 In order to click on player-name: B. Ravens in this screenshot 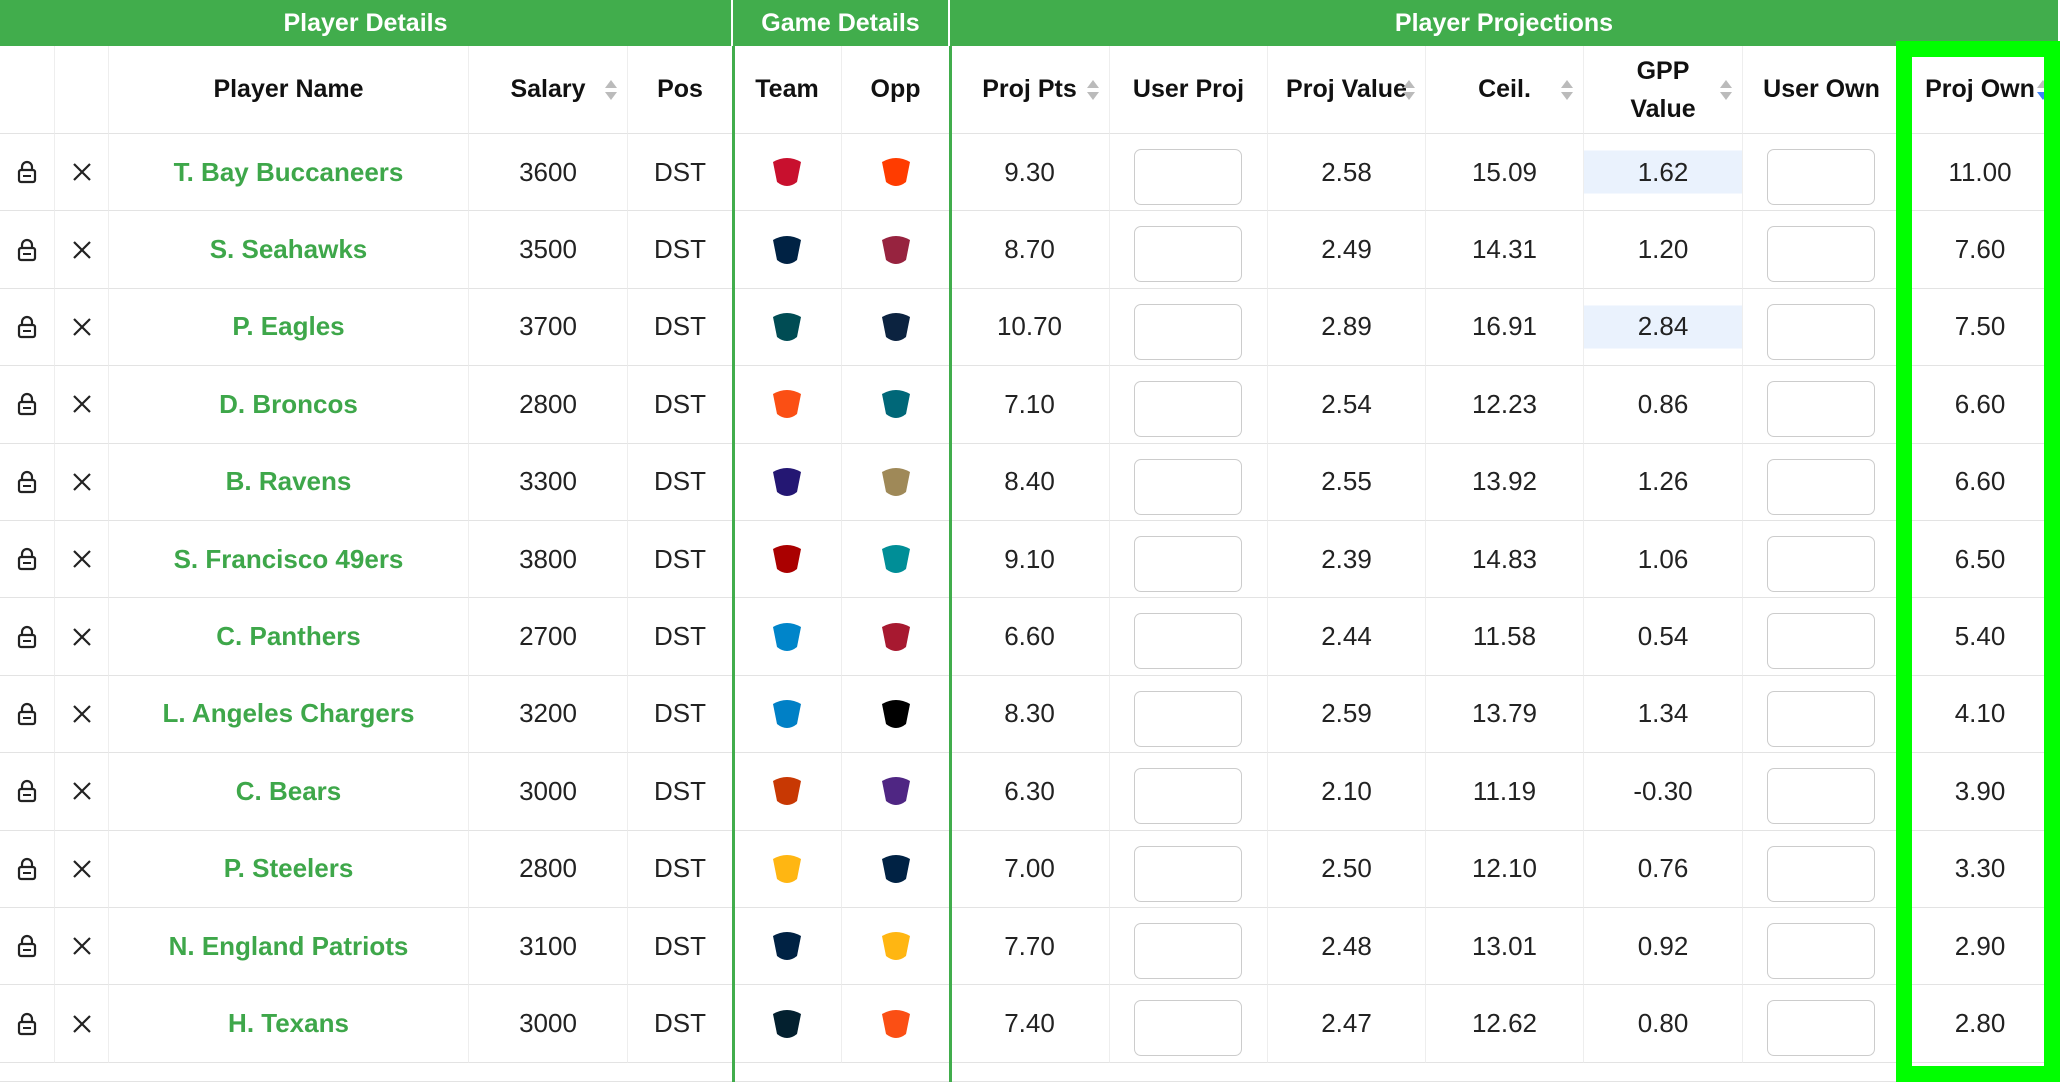, I will do `click(289, 482)`.